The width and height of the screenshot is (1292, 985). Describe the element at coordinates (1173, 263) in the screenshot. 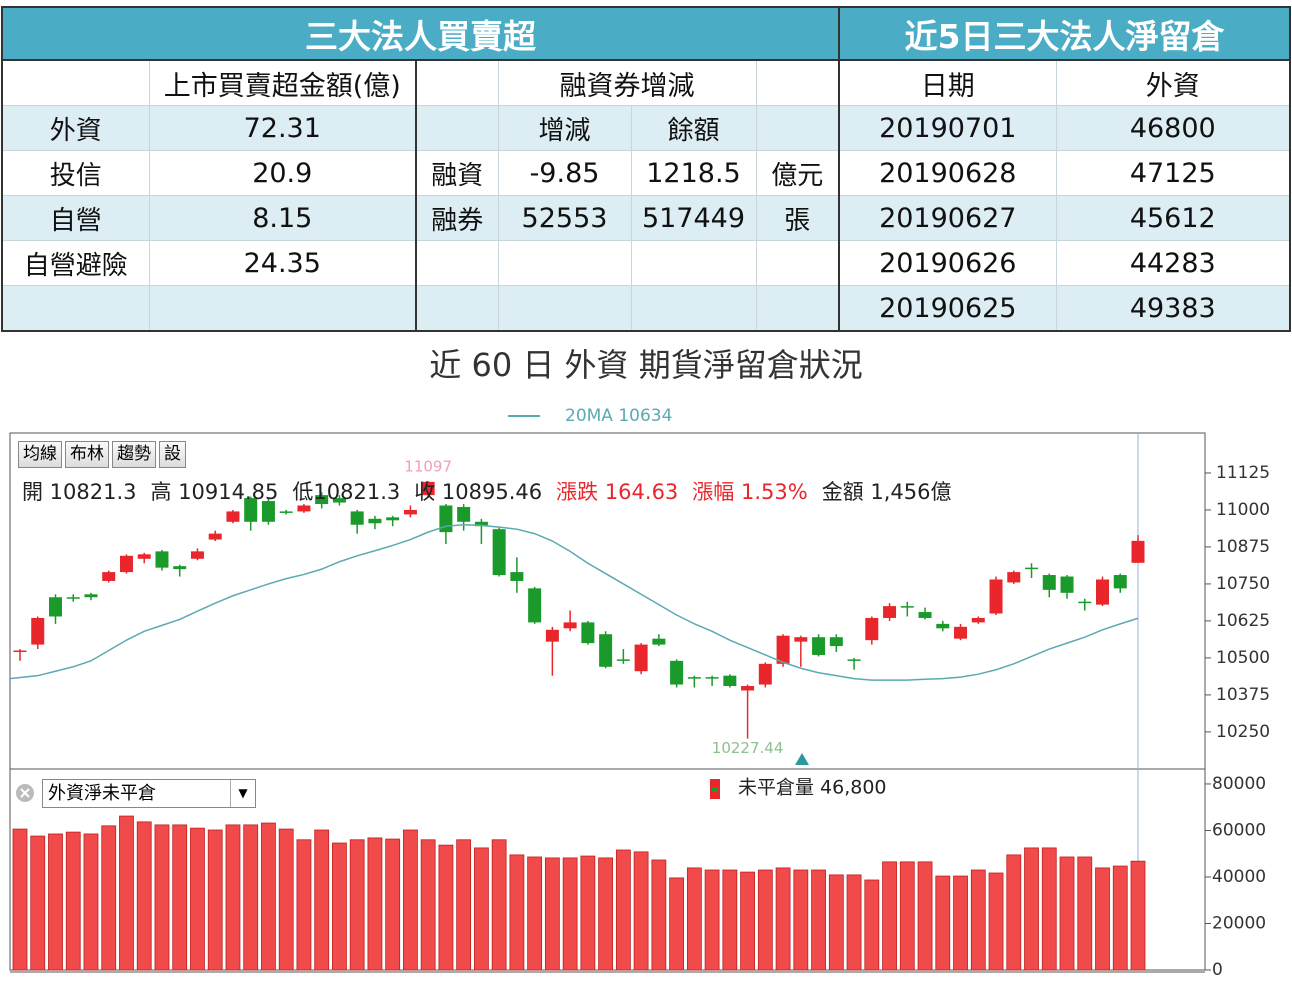

I see `cell: 44283` at that location.